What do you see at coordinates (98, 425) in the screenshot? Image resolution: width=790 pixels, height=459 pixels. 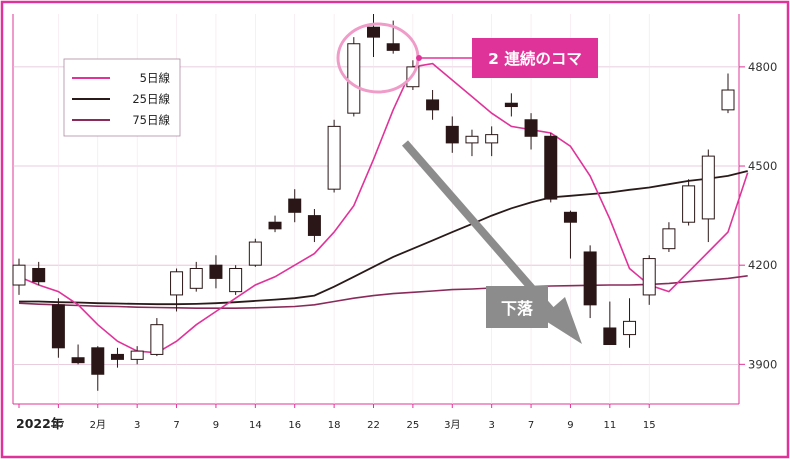 I see `x-tick-label: 2月` at bounding box center [98, 425].